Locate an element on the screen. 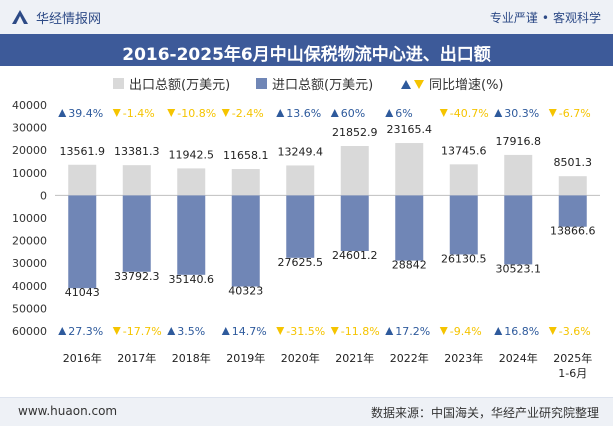 The height and width of the screenshot is (426, 613). import-growth-label: 27.3% is located at coordinates (85, 331).